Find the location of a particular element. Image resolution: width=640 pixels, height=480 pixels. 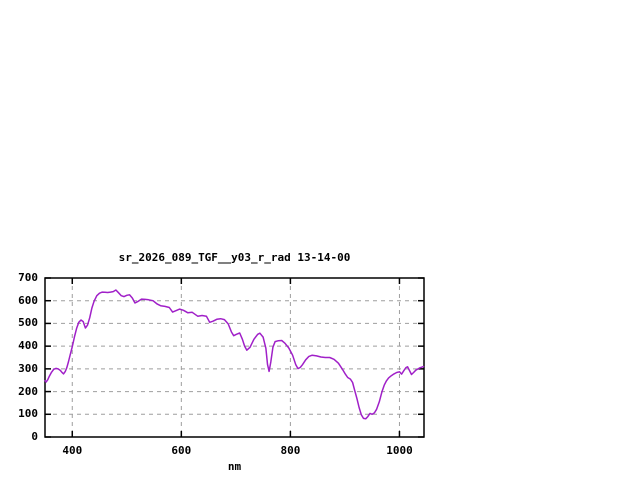

x-axis-tick-label: 800 is located at coordinates (290, 450).